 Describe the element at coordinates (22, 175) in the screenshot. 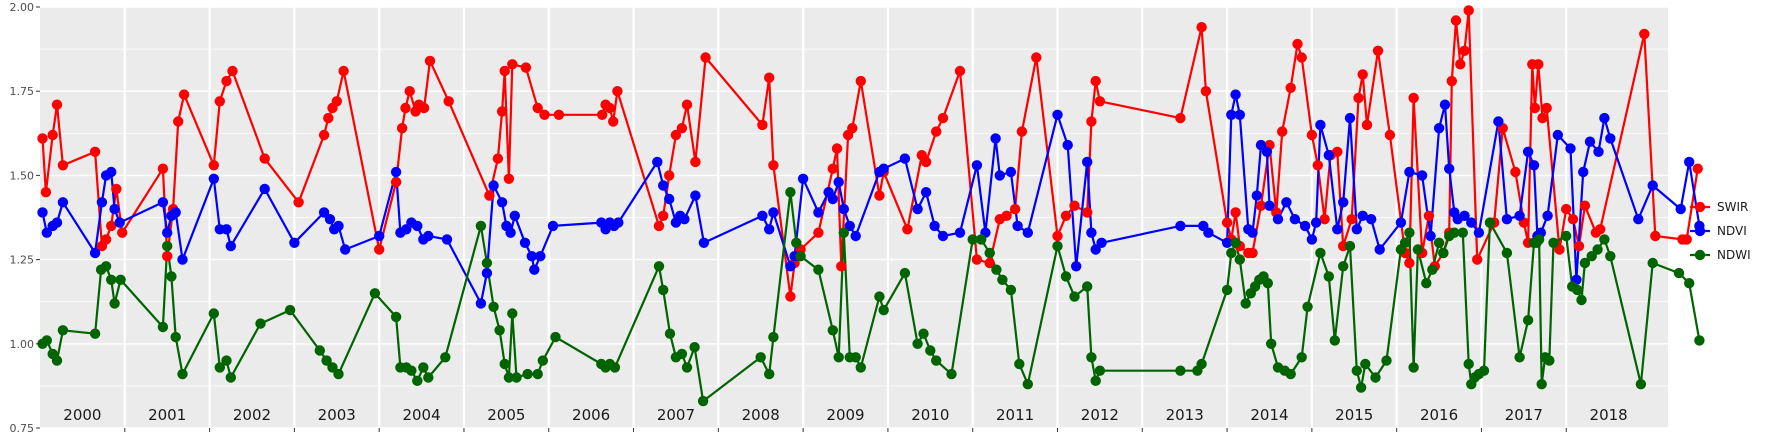

I see `y-tick-label: 1.50` at that location.